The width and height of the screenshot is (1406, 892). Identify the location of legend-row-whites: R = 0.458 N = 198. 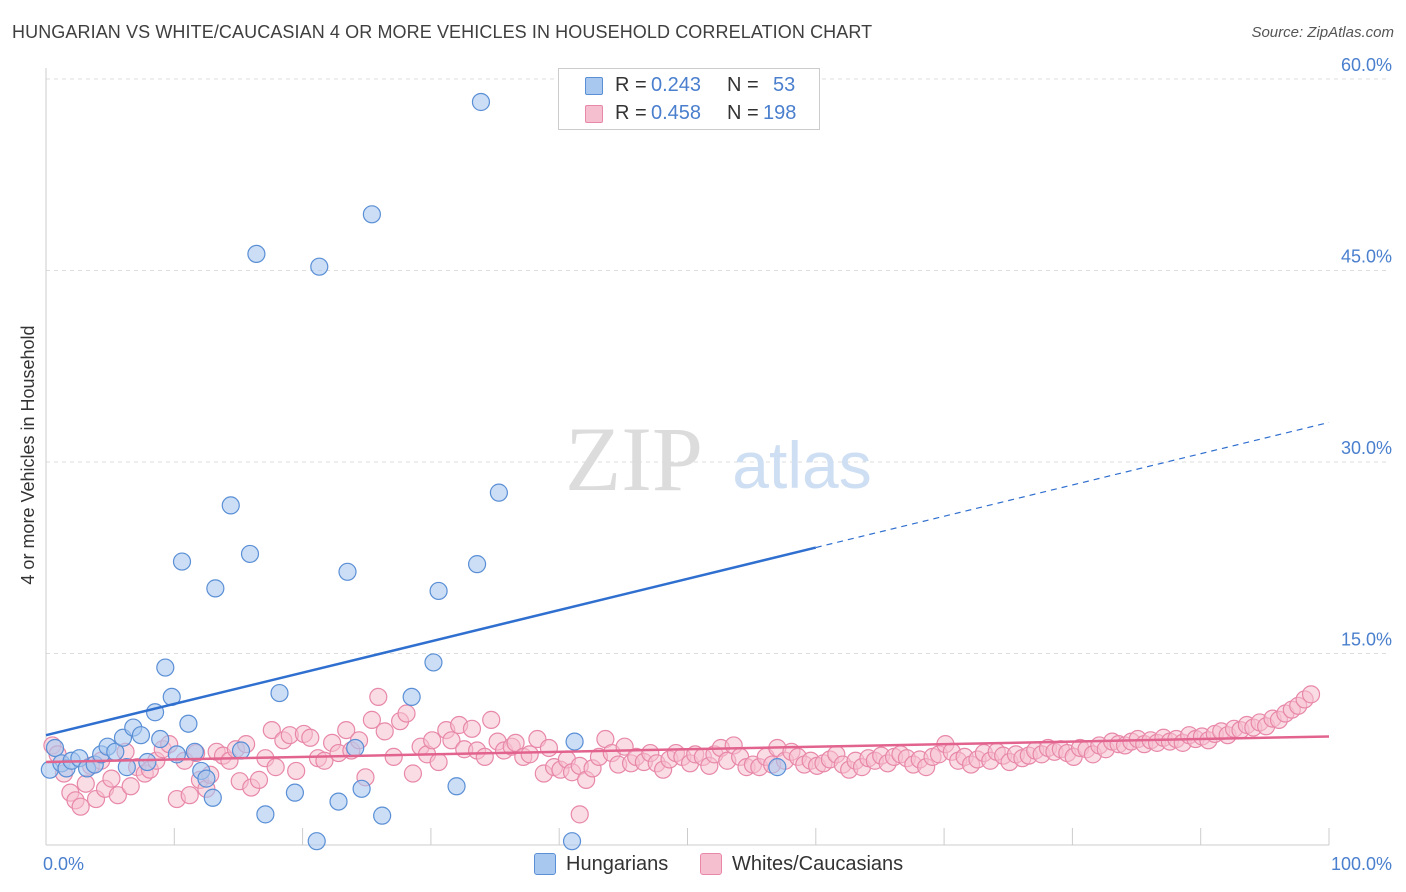
(689, 114).